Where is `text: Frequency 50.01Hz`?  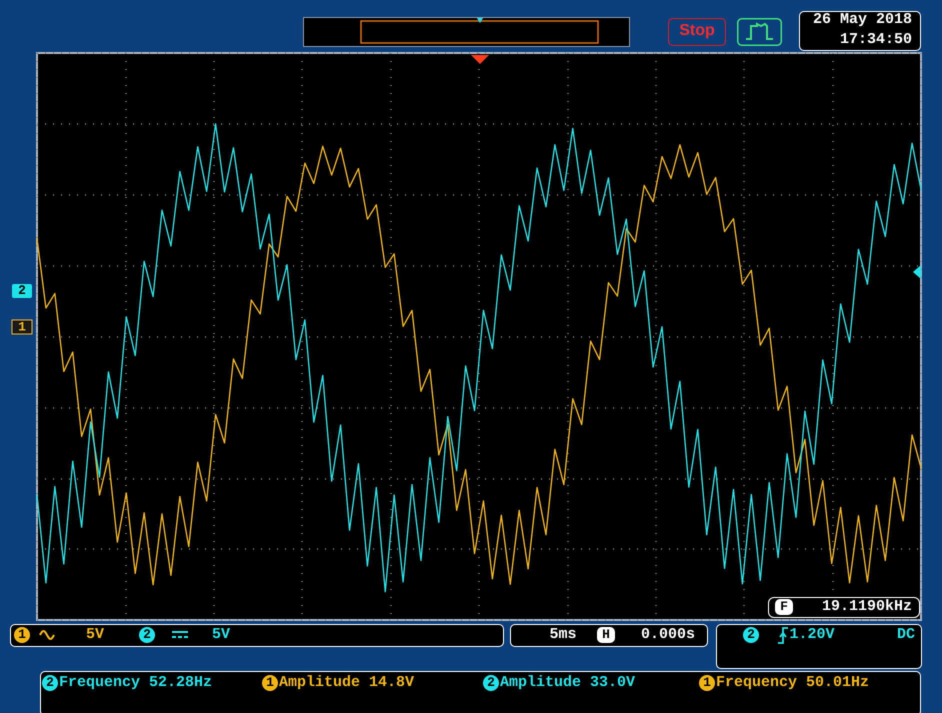
text: Frequency 50.01Hz is located at coordinates (793, 682).